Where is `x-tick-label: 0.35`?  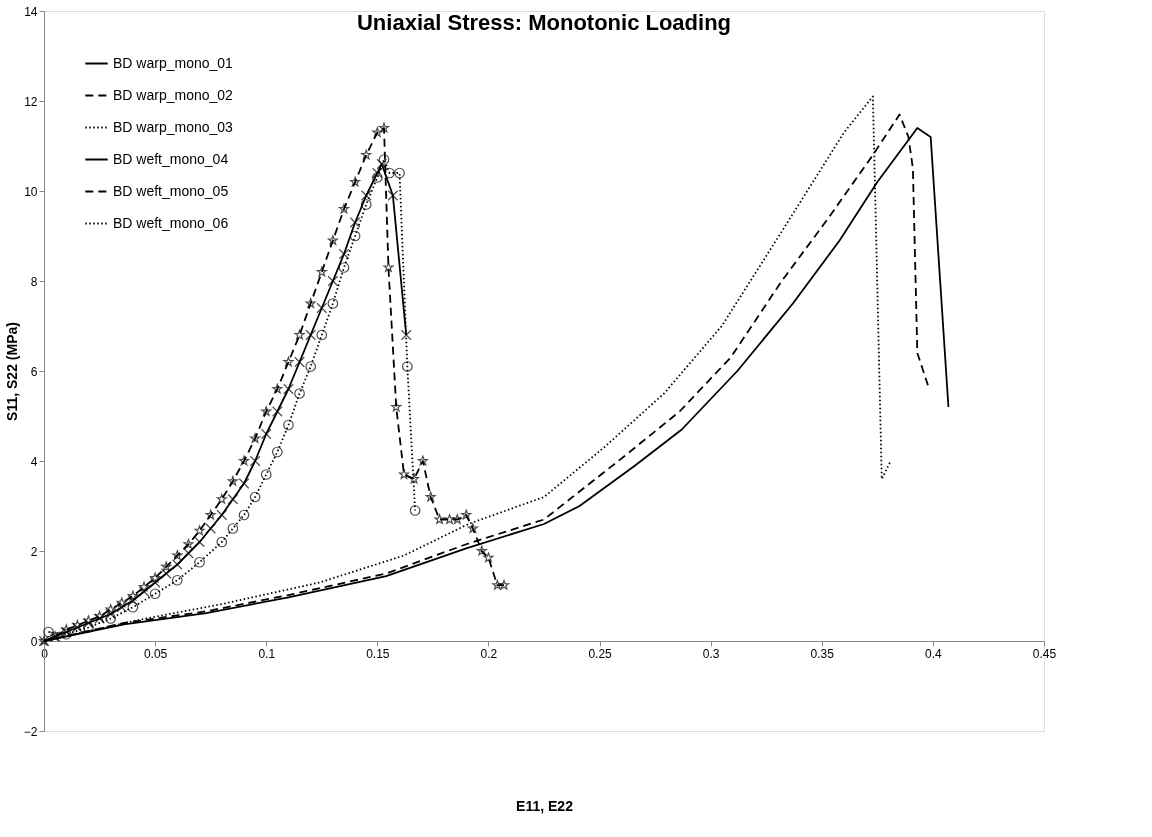 x-tick-label: 0.35 is located at coordinates (822, 653).